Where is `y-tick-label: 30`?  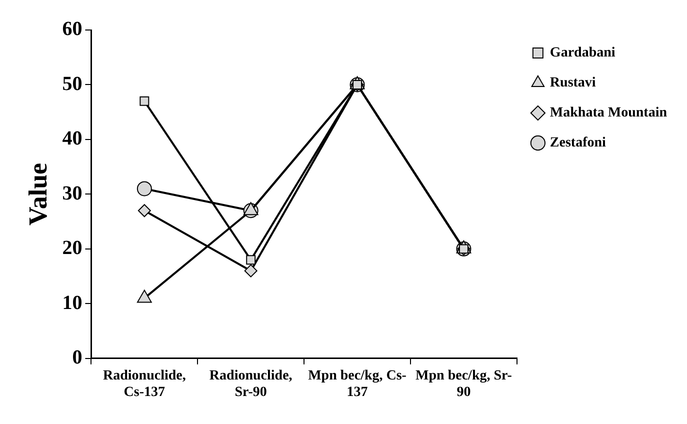 y-tick-label: 30 is located at coordinates (72, 193).